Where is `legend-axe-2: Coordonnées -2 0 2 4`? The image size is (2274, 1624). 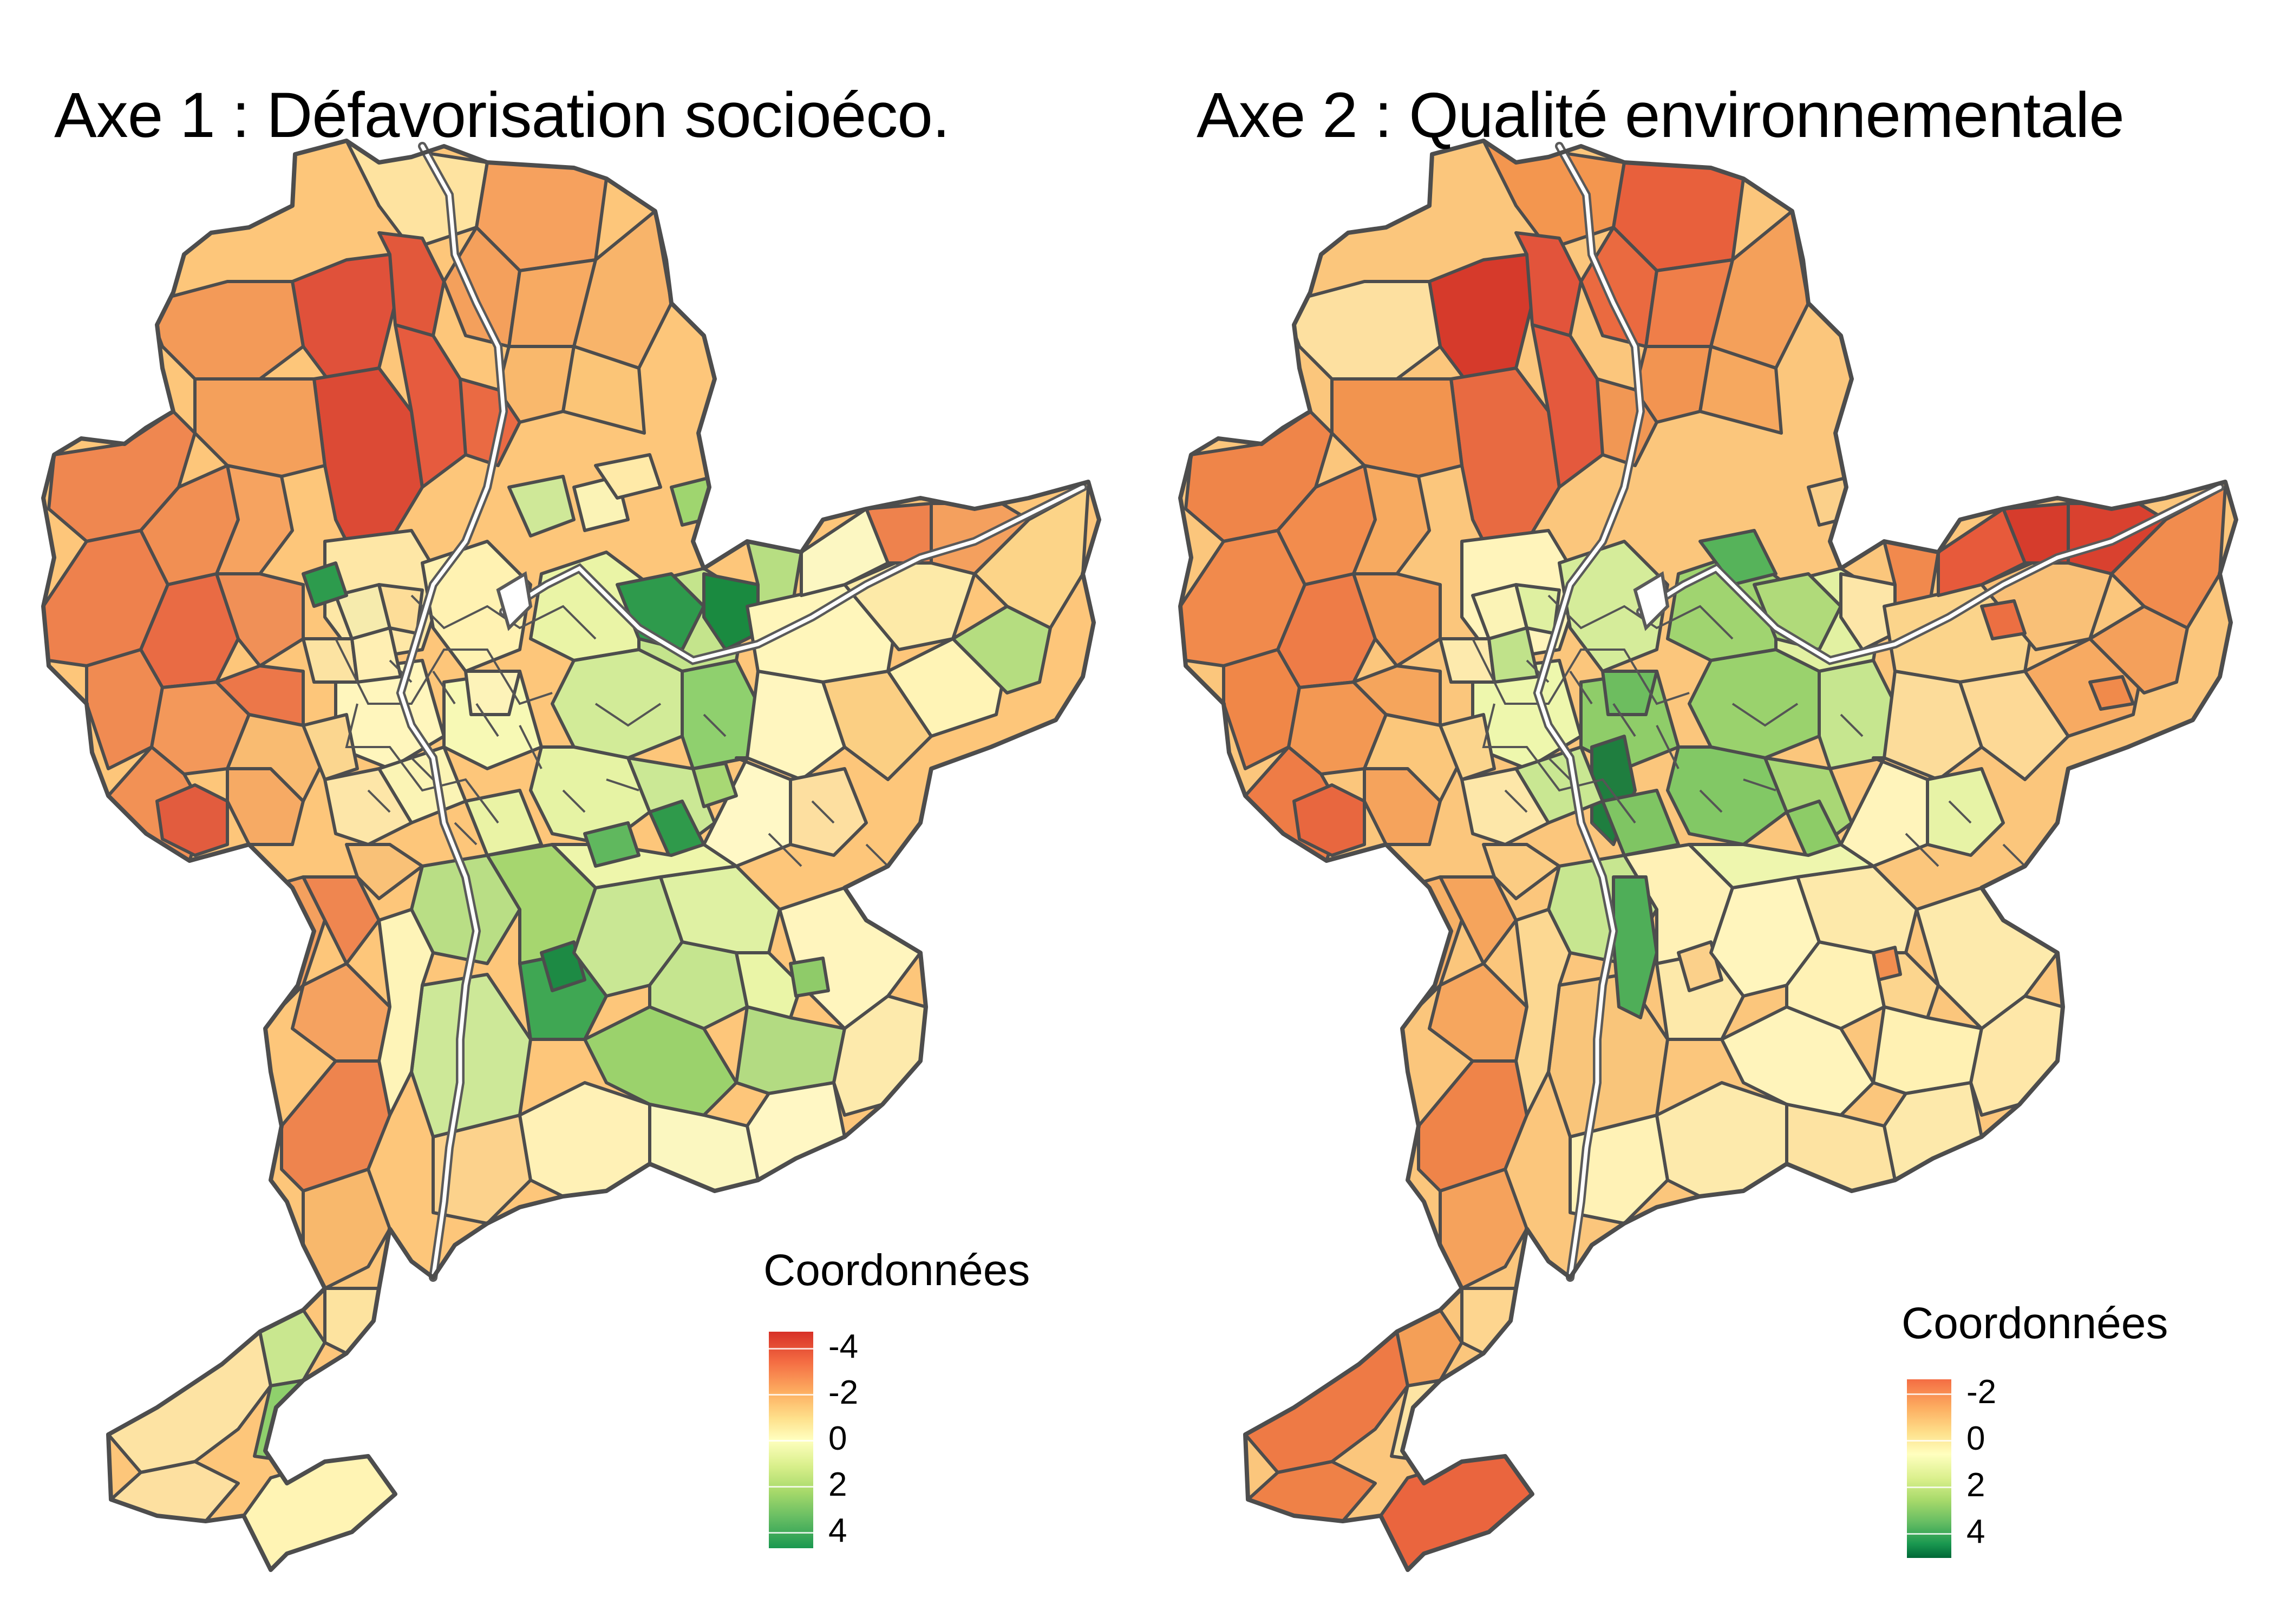 legend-axe-2: Coordonnées -2 0 2 4 is located at coordinates (2035, 1428).